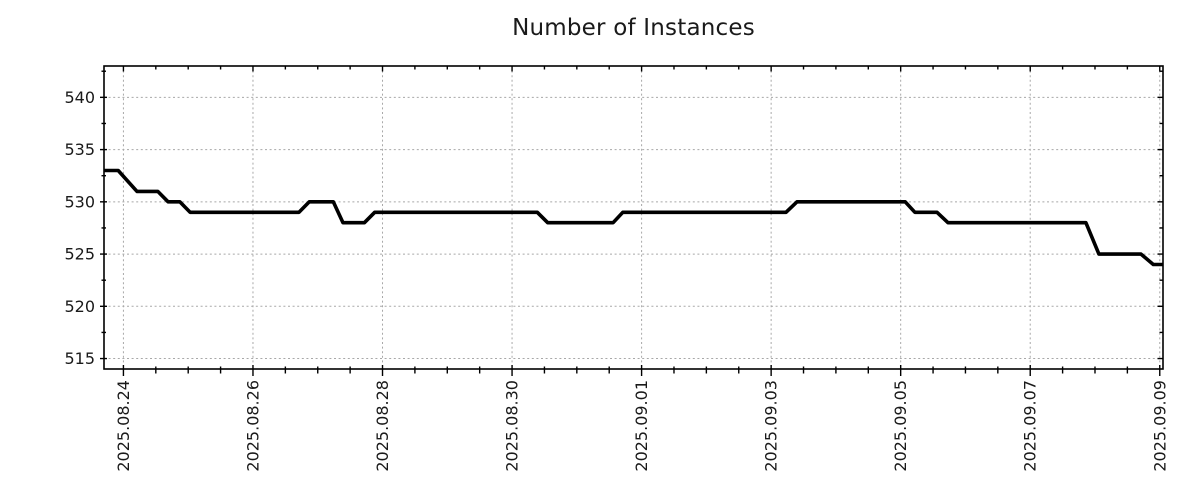  Describe the element at coordinates (79, 97) in the screenshot. I see `y-tick-label: 540` at that location.